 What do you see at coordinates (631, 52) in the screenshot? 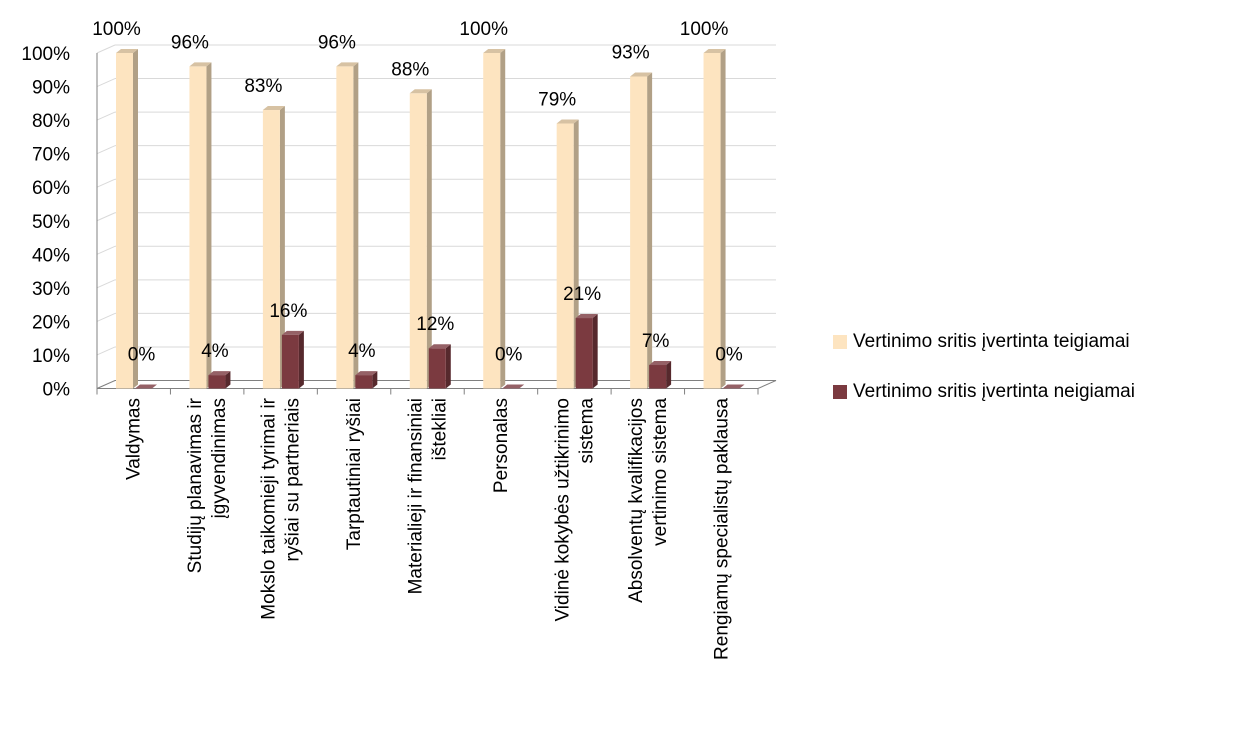
I see `data-label: 93%` at bounding box center [631, 52].